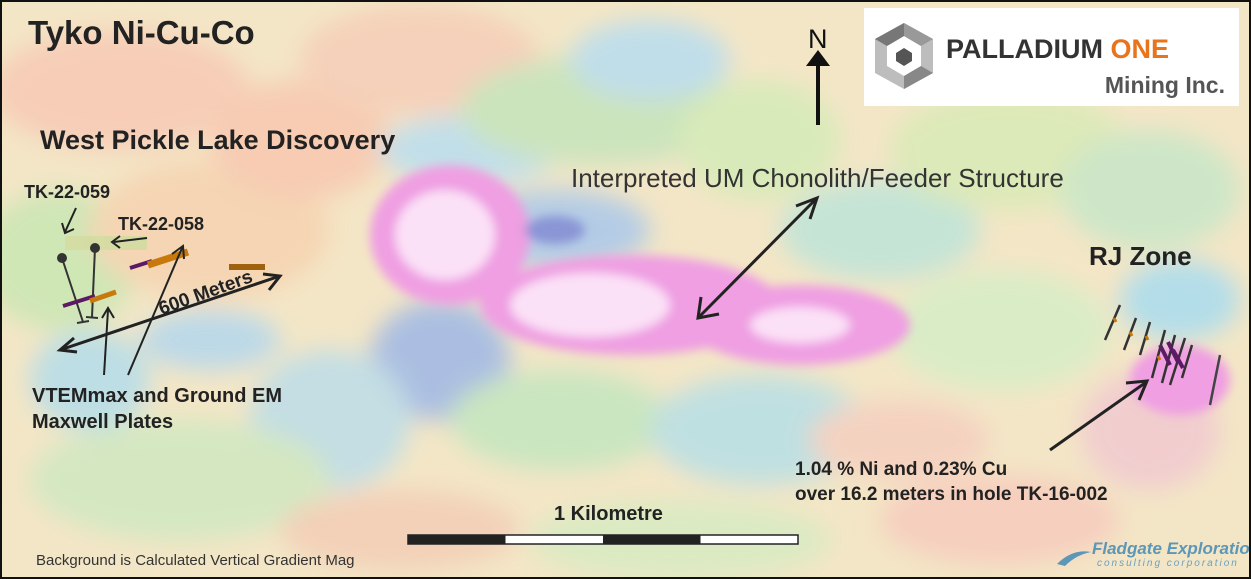 Image resolution: width=1251 pixels, height=579 pixels. Describe the element at coordinates (818, 58) in the screenshot. I see `north-arrowhead` at that location.